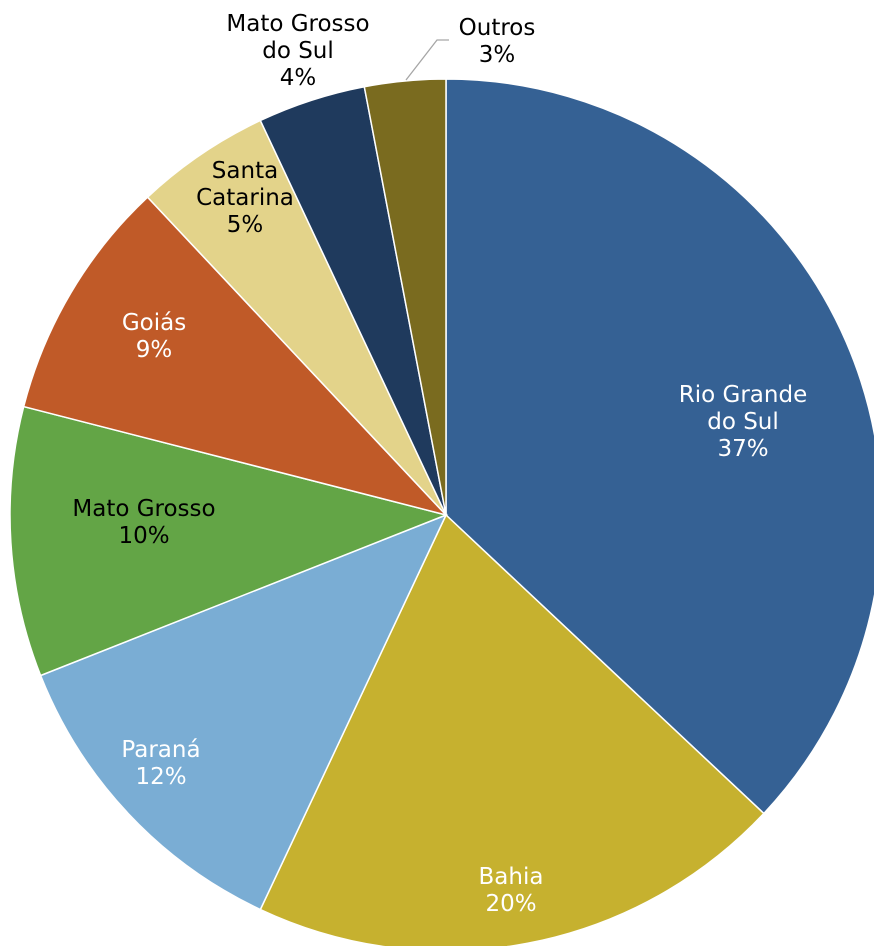 This screenshot has width=874, height=946. I want to click on data-label-1: Bahia 20%, so click(511, 890).